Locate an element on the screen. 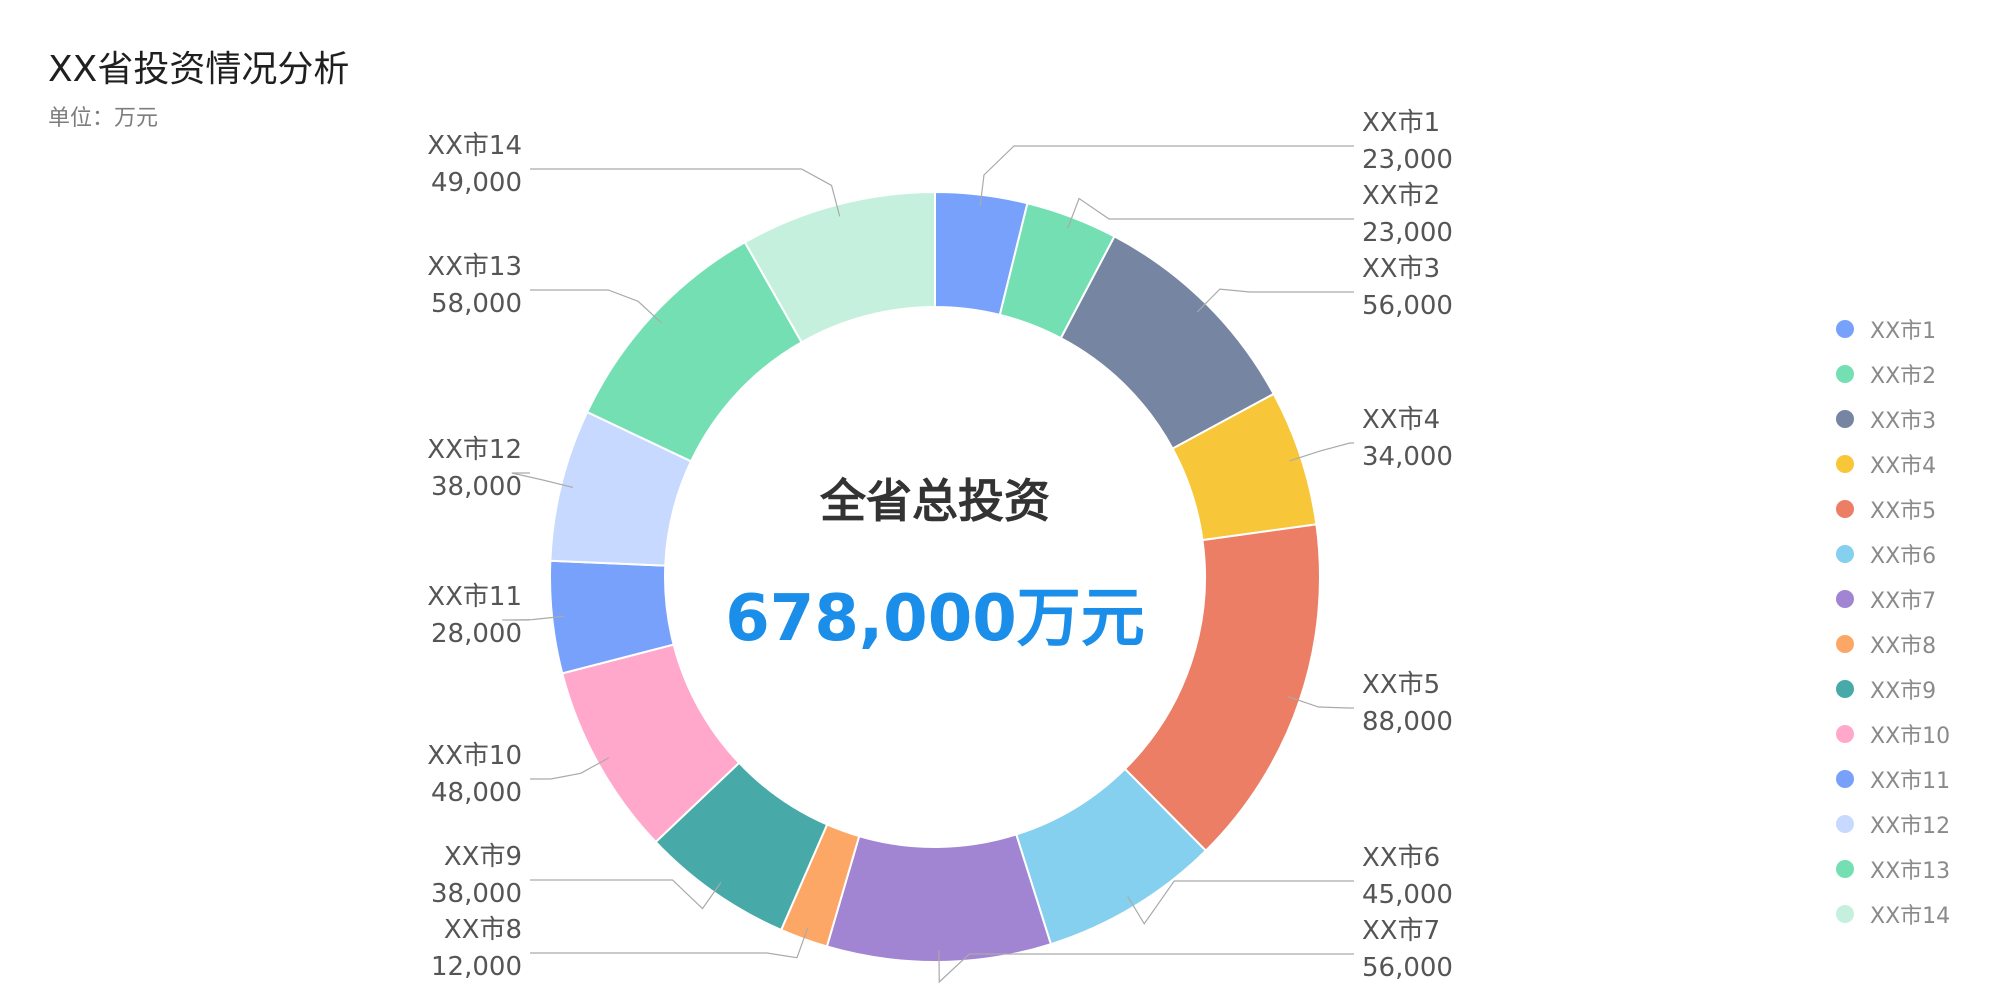  slice-value-label-14: 49,000 is located at coordinates (476, 183).